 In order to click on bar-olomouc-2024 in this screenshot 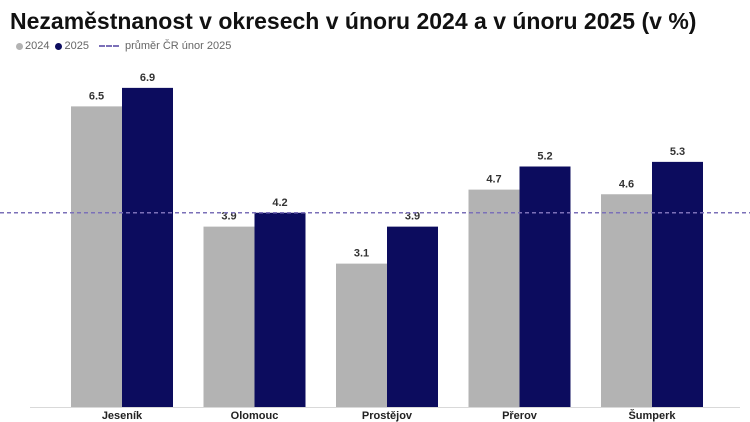, I will do `click(229, 316)`.